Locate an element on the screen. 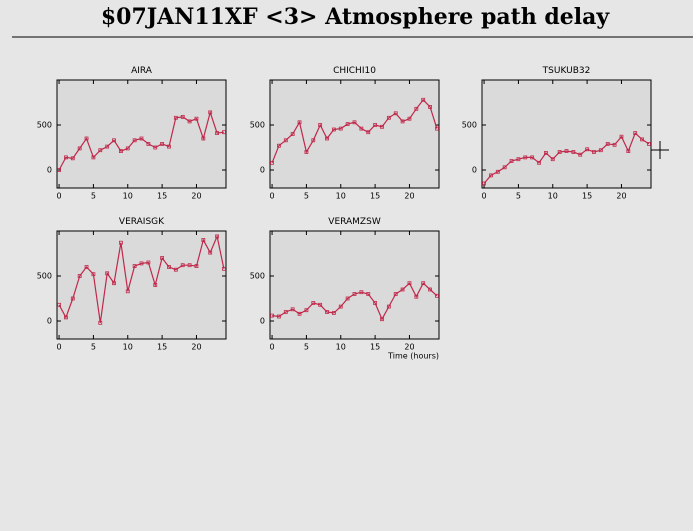 This screenshot has width=693, height=531. chart-title: CHICHI10 is located at coordinates (354, 71).